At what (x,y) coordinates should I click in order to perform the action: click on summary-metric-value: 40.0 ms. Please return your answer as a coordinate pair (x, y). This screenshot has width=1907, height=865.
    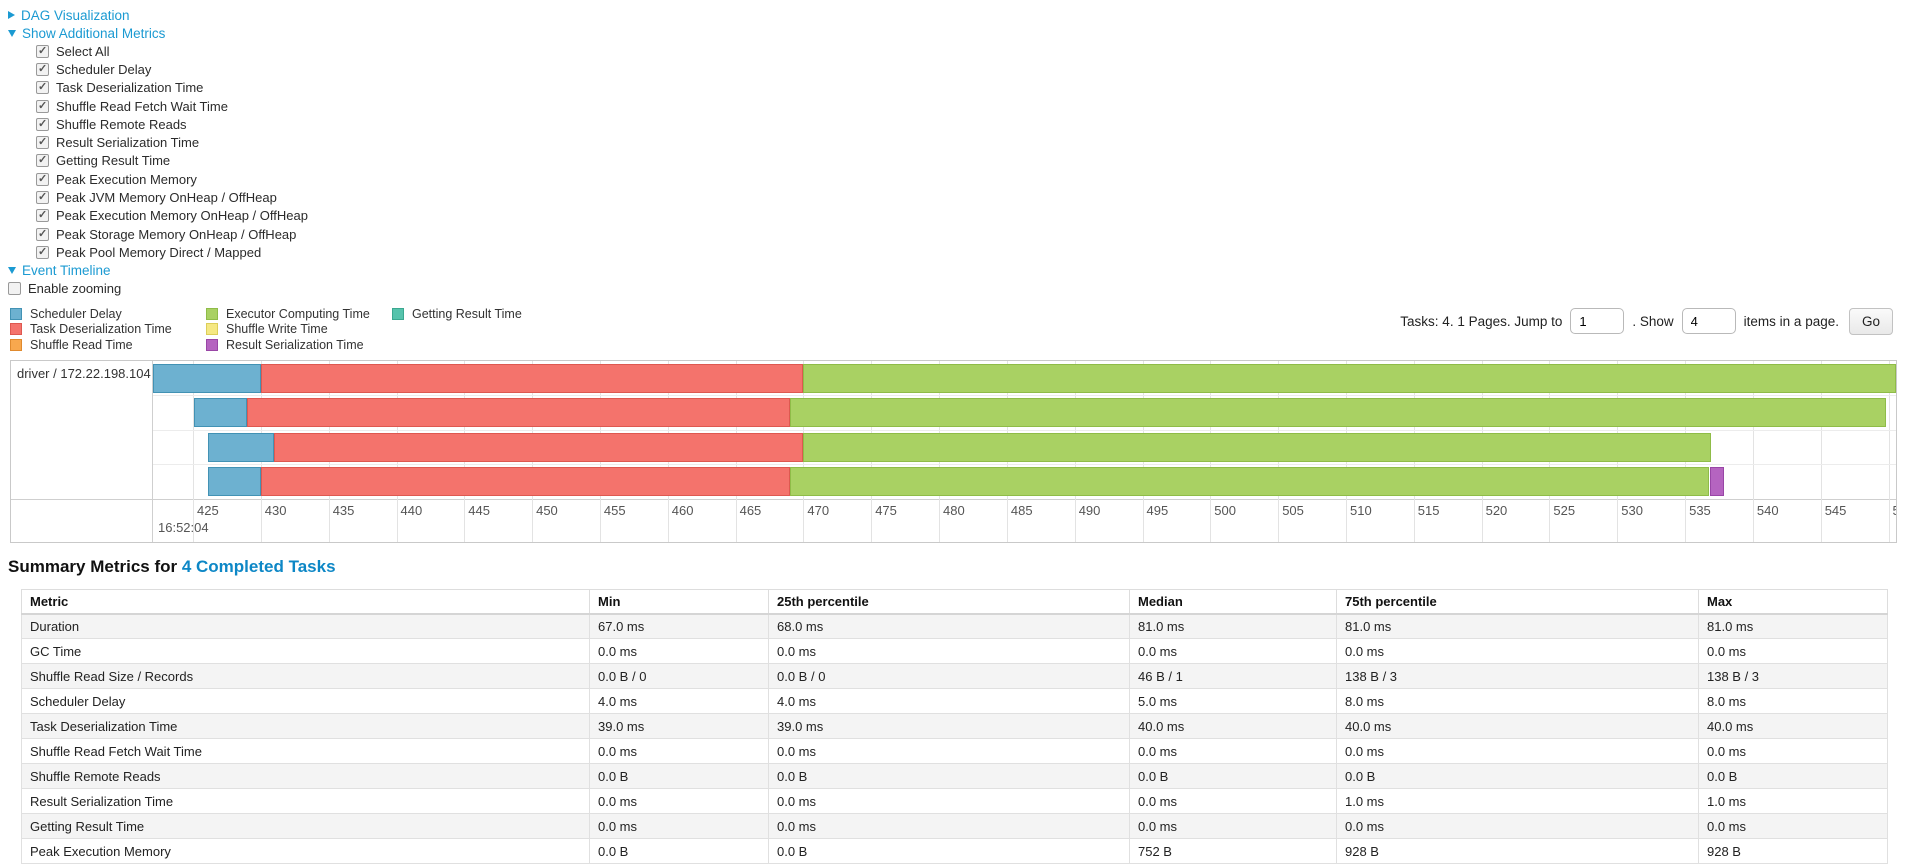
    Looking at the image, I should click on (1517, 726).